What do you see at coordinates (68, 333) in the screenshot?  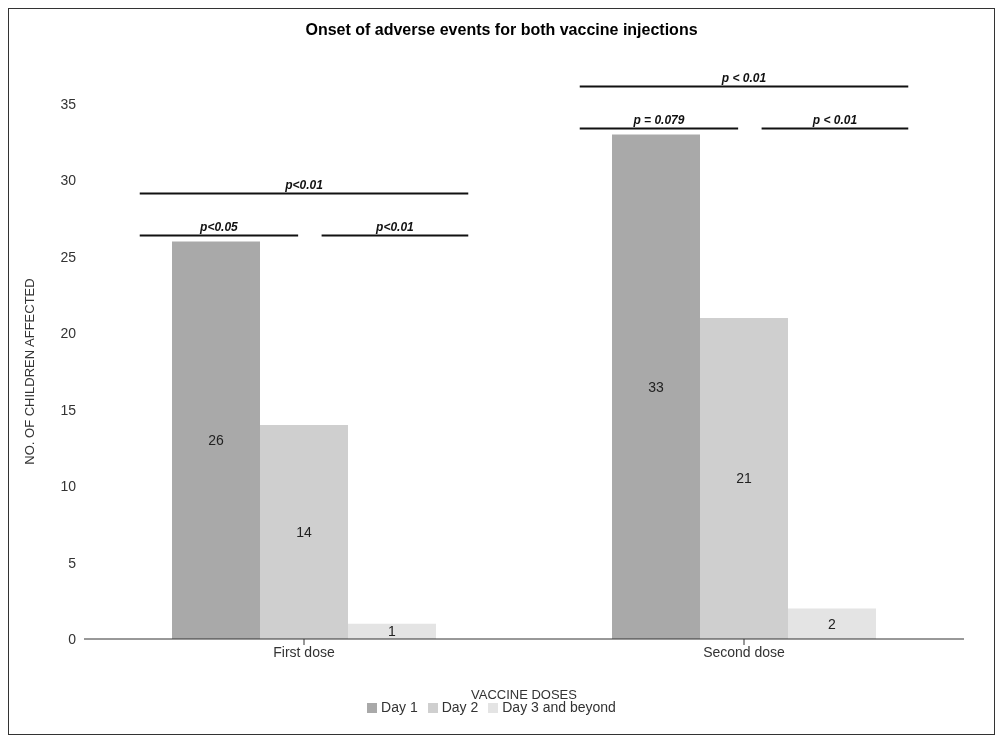 I see `y-tick-label: 20` at bounding box center [68, 333].